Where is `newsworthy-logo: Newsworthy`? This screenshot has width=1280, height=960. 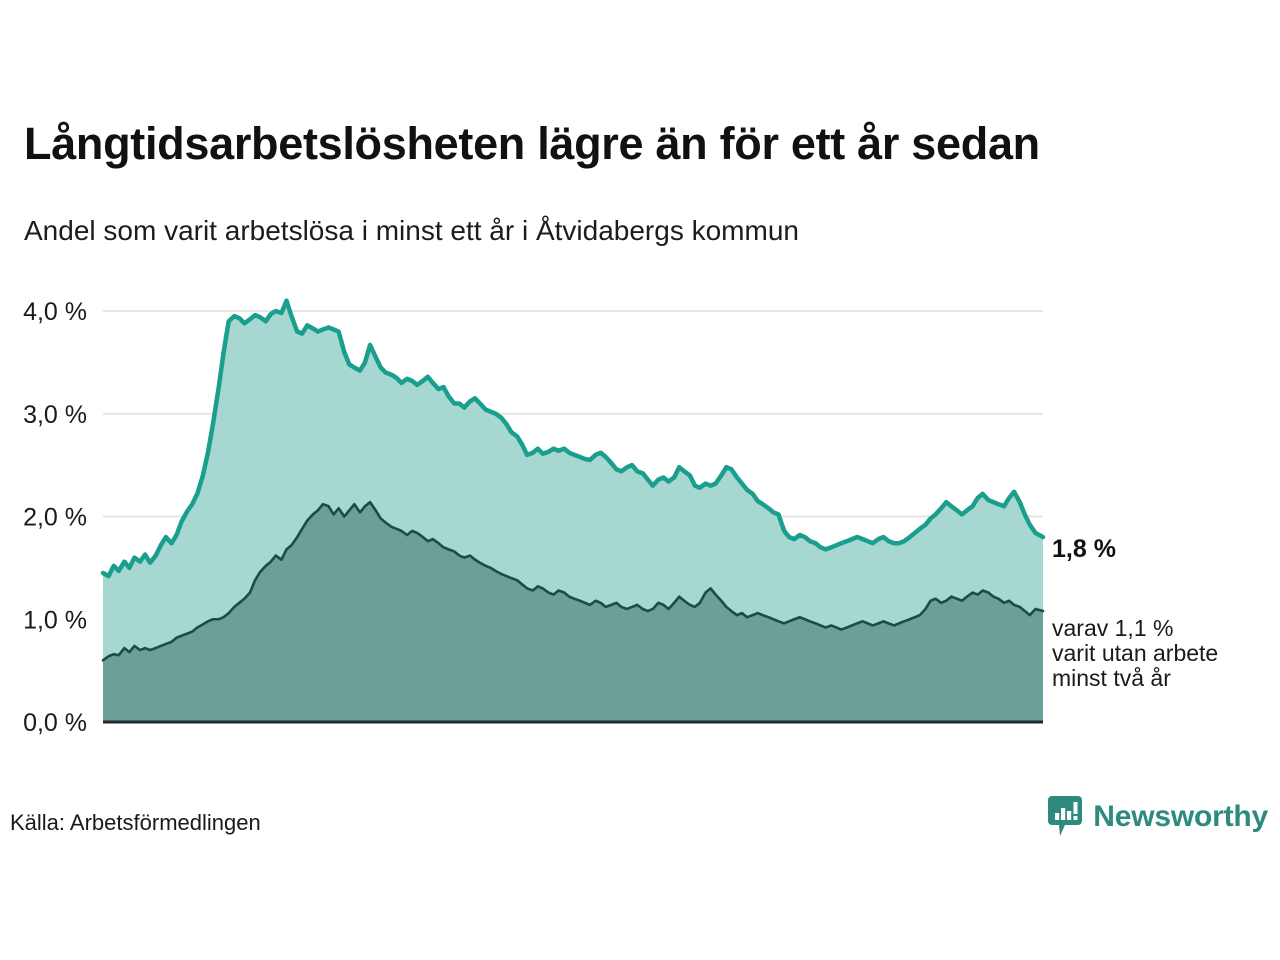 newsworthy-logo: Newsworthy is located at coordinates (1158, 816).